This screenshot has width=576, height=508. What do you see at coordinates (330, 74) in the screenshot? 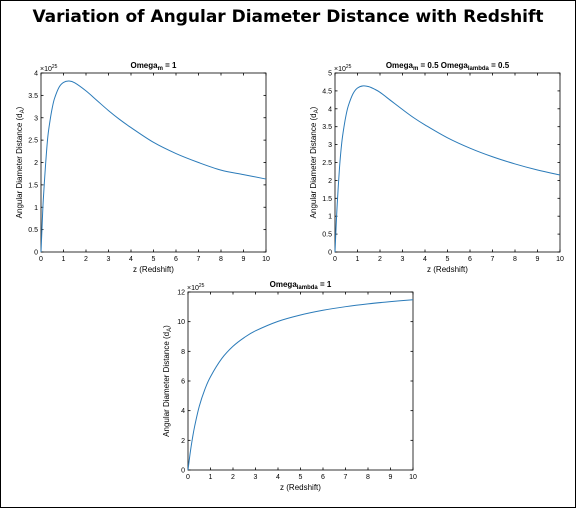
I see `y-tick-label: 5` at bounding box center [330, 74].